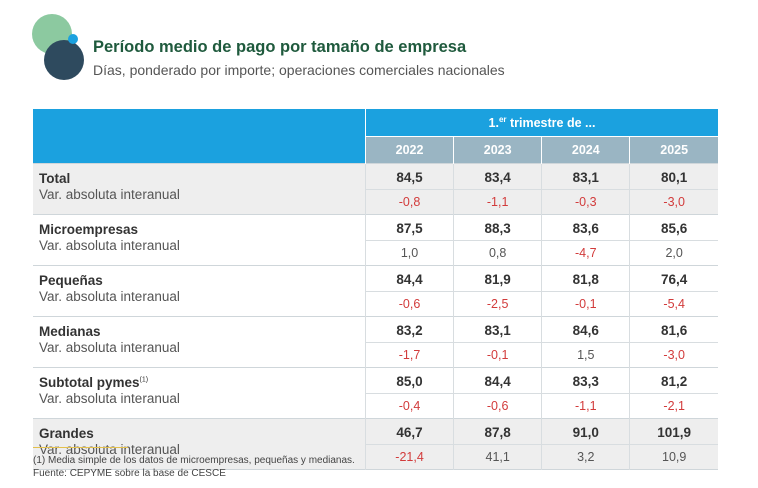  What do you see at coordinates (409, 380) in the screenshot?
I see `value-cell: 85,0` at bounding box center [409, 380].